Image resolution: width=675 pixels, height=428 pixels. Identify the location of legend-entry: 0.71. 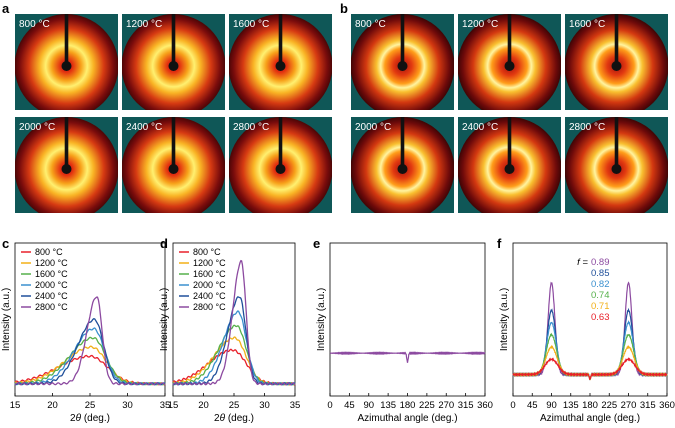
(600, 306).